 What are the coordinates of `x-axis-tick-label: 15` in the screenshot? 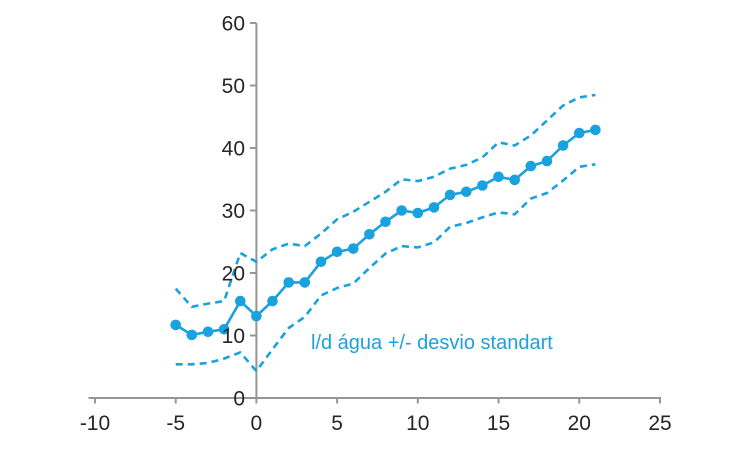 It's located at (498, 423).